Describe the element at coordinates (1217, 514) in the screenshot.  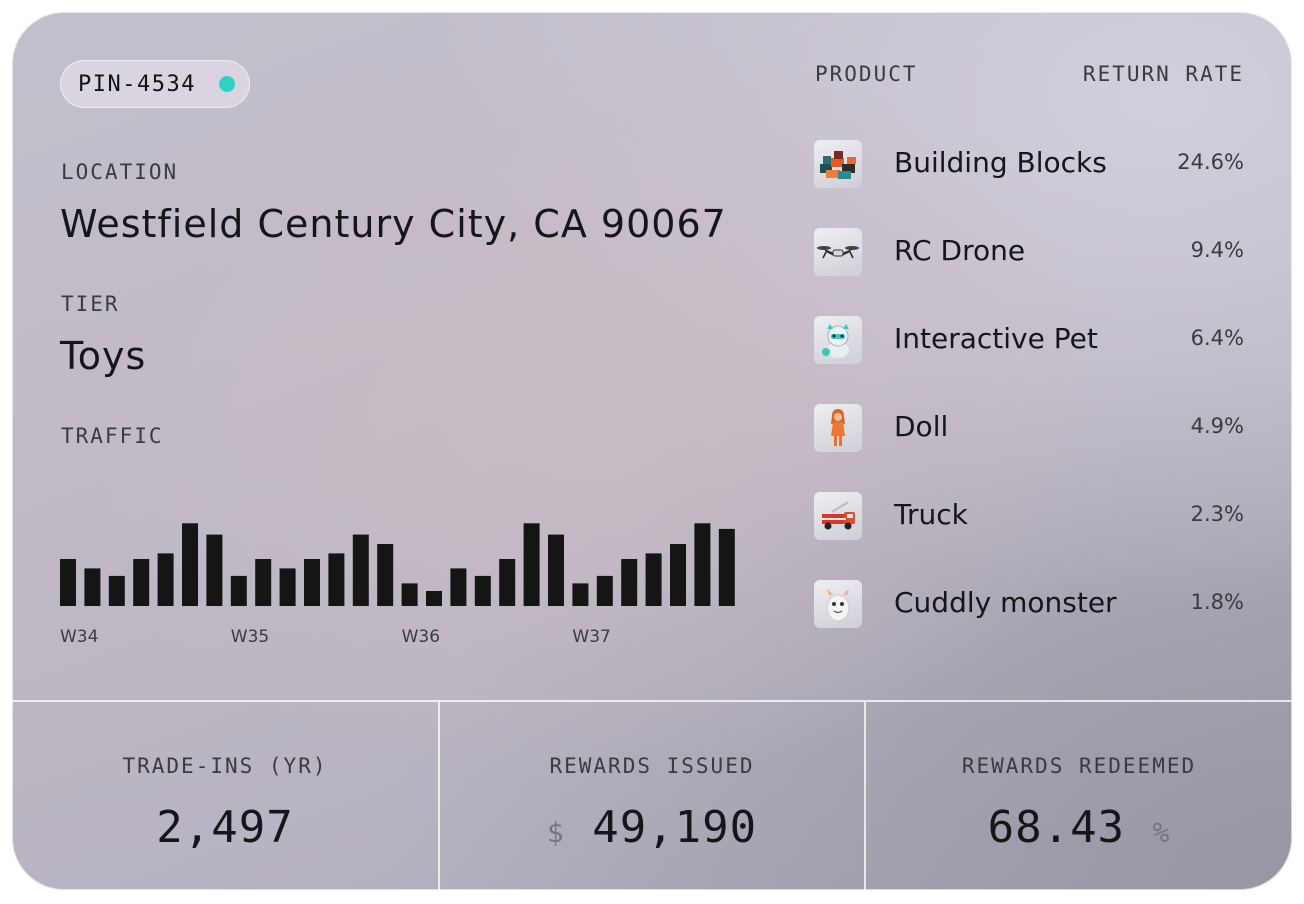
I see `product-rate: 2.3%` at that location.